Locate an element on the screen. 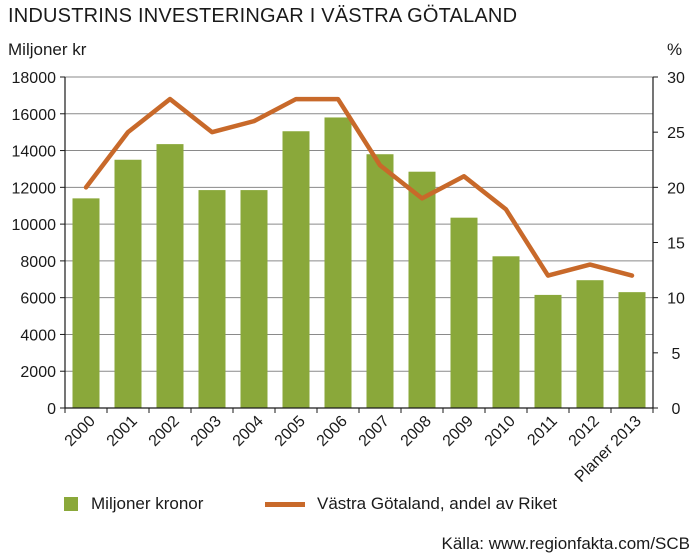 This screenshot has height=559, width=700. x-tick-label: 2007 is located at coordinates (374, 431).